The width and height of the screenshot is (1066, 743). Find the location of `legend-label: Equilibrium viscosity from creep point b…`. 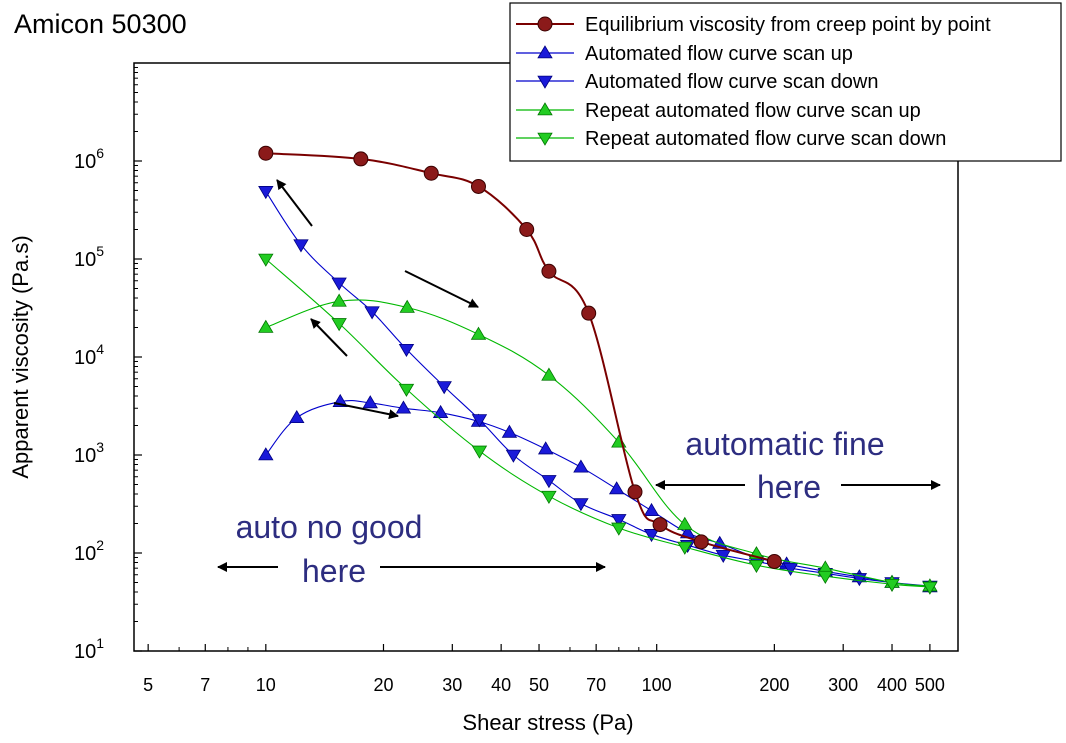

legend-label: Equilibrium viscosity from creep point b… is located at coordinates (788, 25).